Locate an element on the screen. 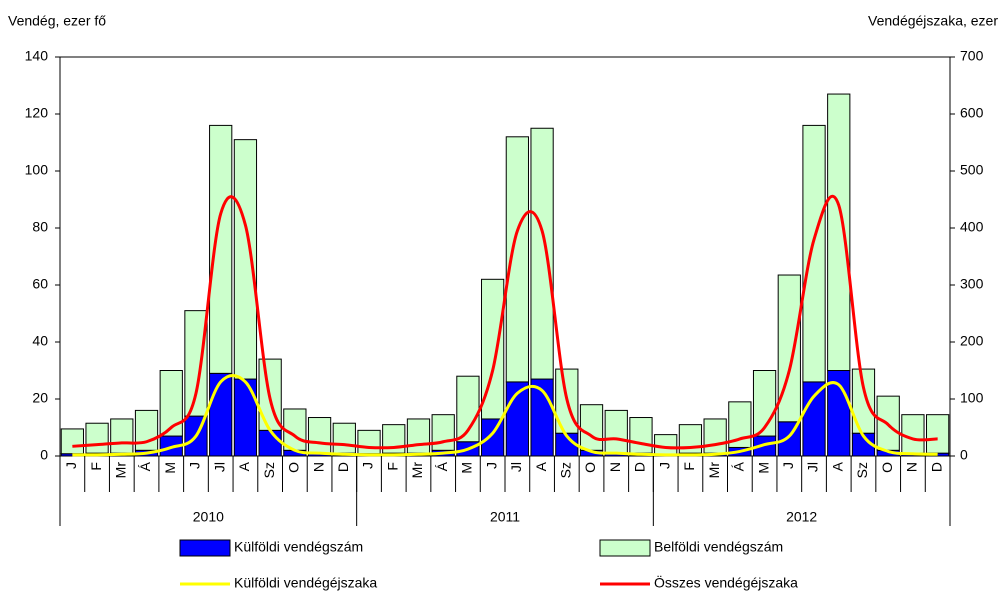  legend-label: Belföldi vendégszám is located at coordinates (718, 547).